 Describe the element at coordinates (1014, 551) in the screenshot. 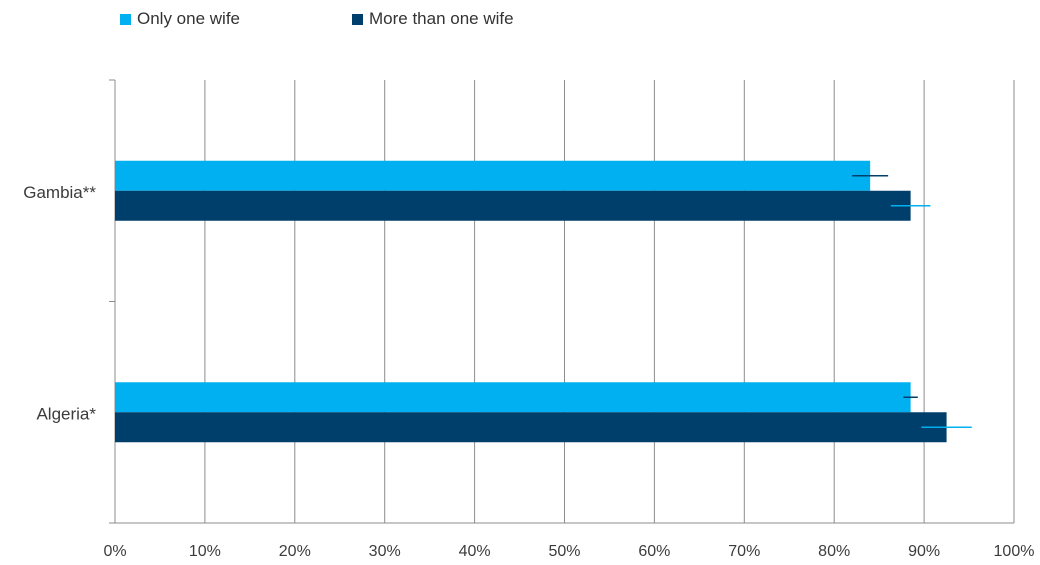

I see `x-tick-label: 100%` at that location.